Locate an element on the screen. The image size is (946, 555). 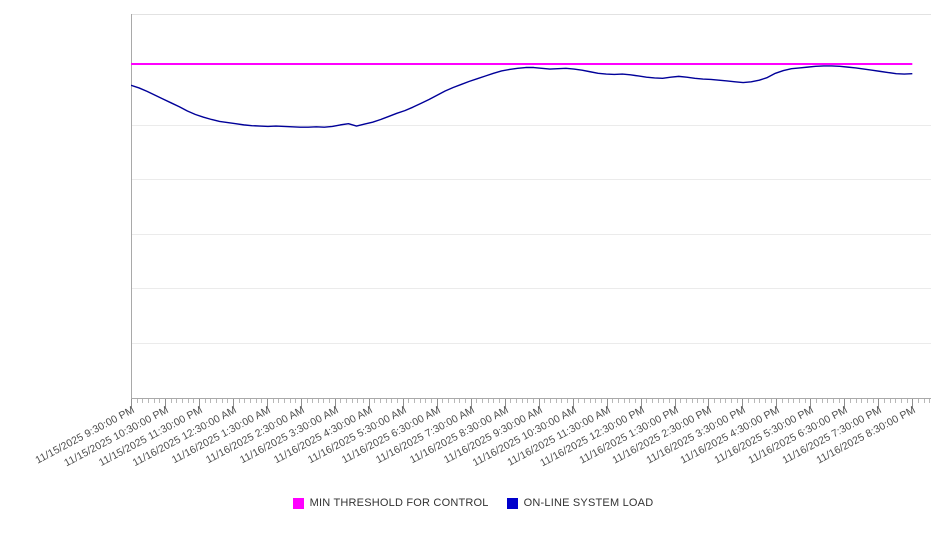
x-axis-tick-label: 11/16/2025 2:30:00 AM is located at coordinates (255, 435).